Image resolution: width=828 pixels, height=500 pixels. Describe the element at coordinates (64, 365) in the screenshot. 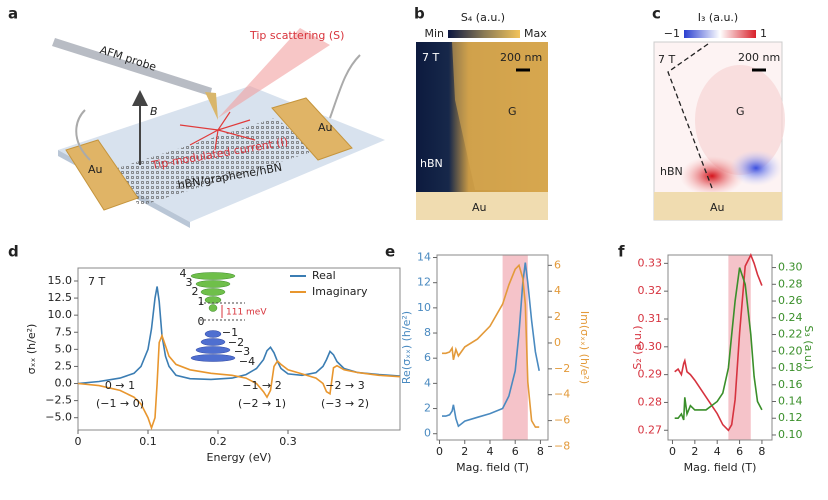

I see `y-tick-label: 2.5` at that location.